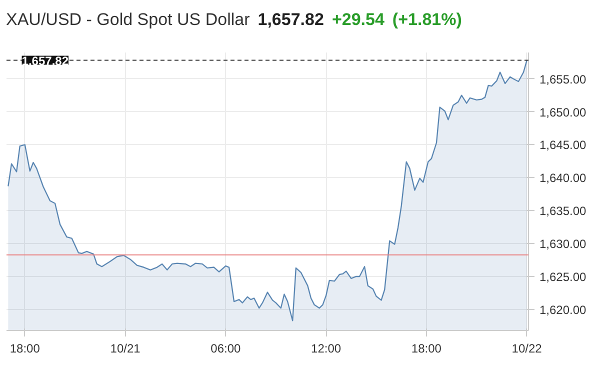  I want to click on text: 1,657.82, so click(291, 19).